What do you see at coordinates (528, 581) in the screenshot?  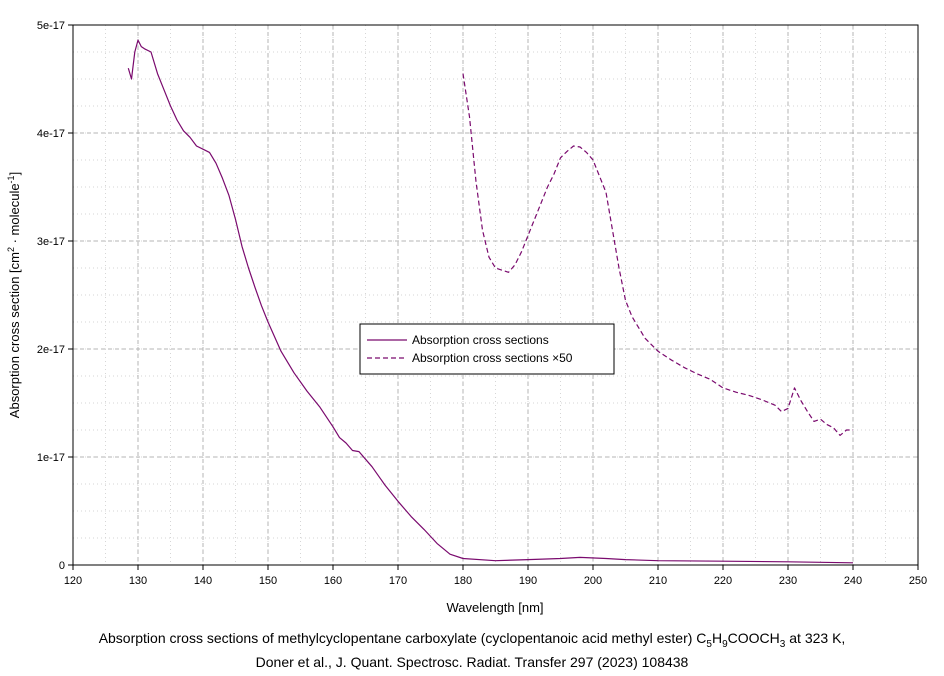 I see `x-tick-label: 190` at bounding box center [528, 581].